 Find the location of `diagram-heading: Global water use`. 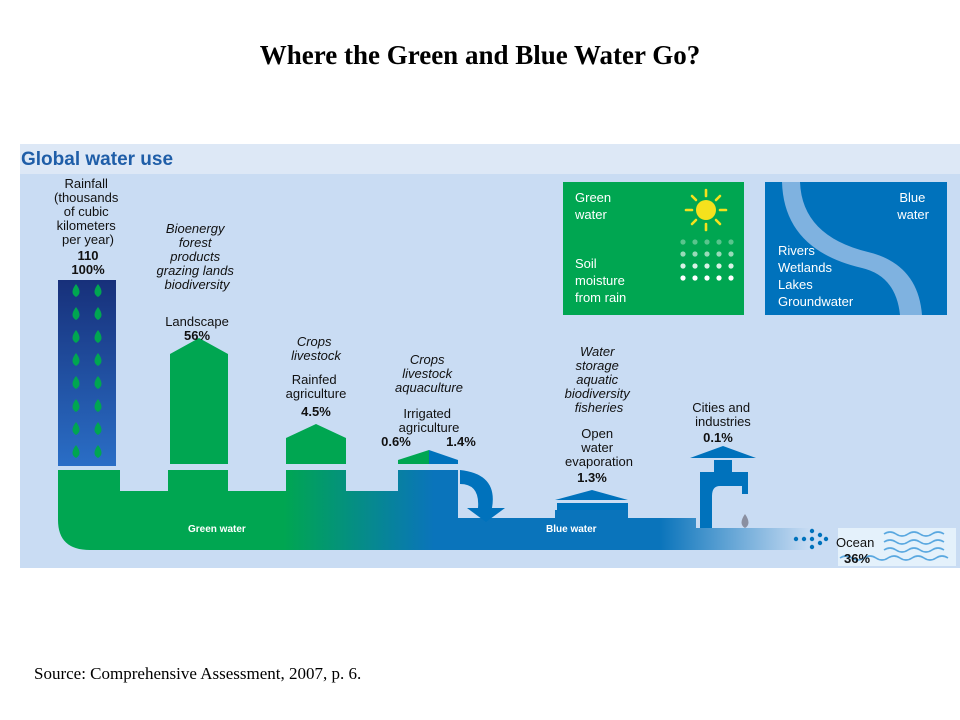

diagram-heading: Global water use is located at coordinates (97, 159).